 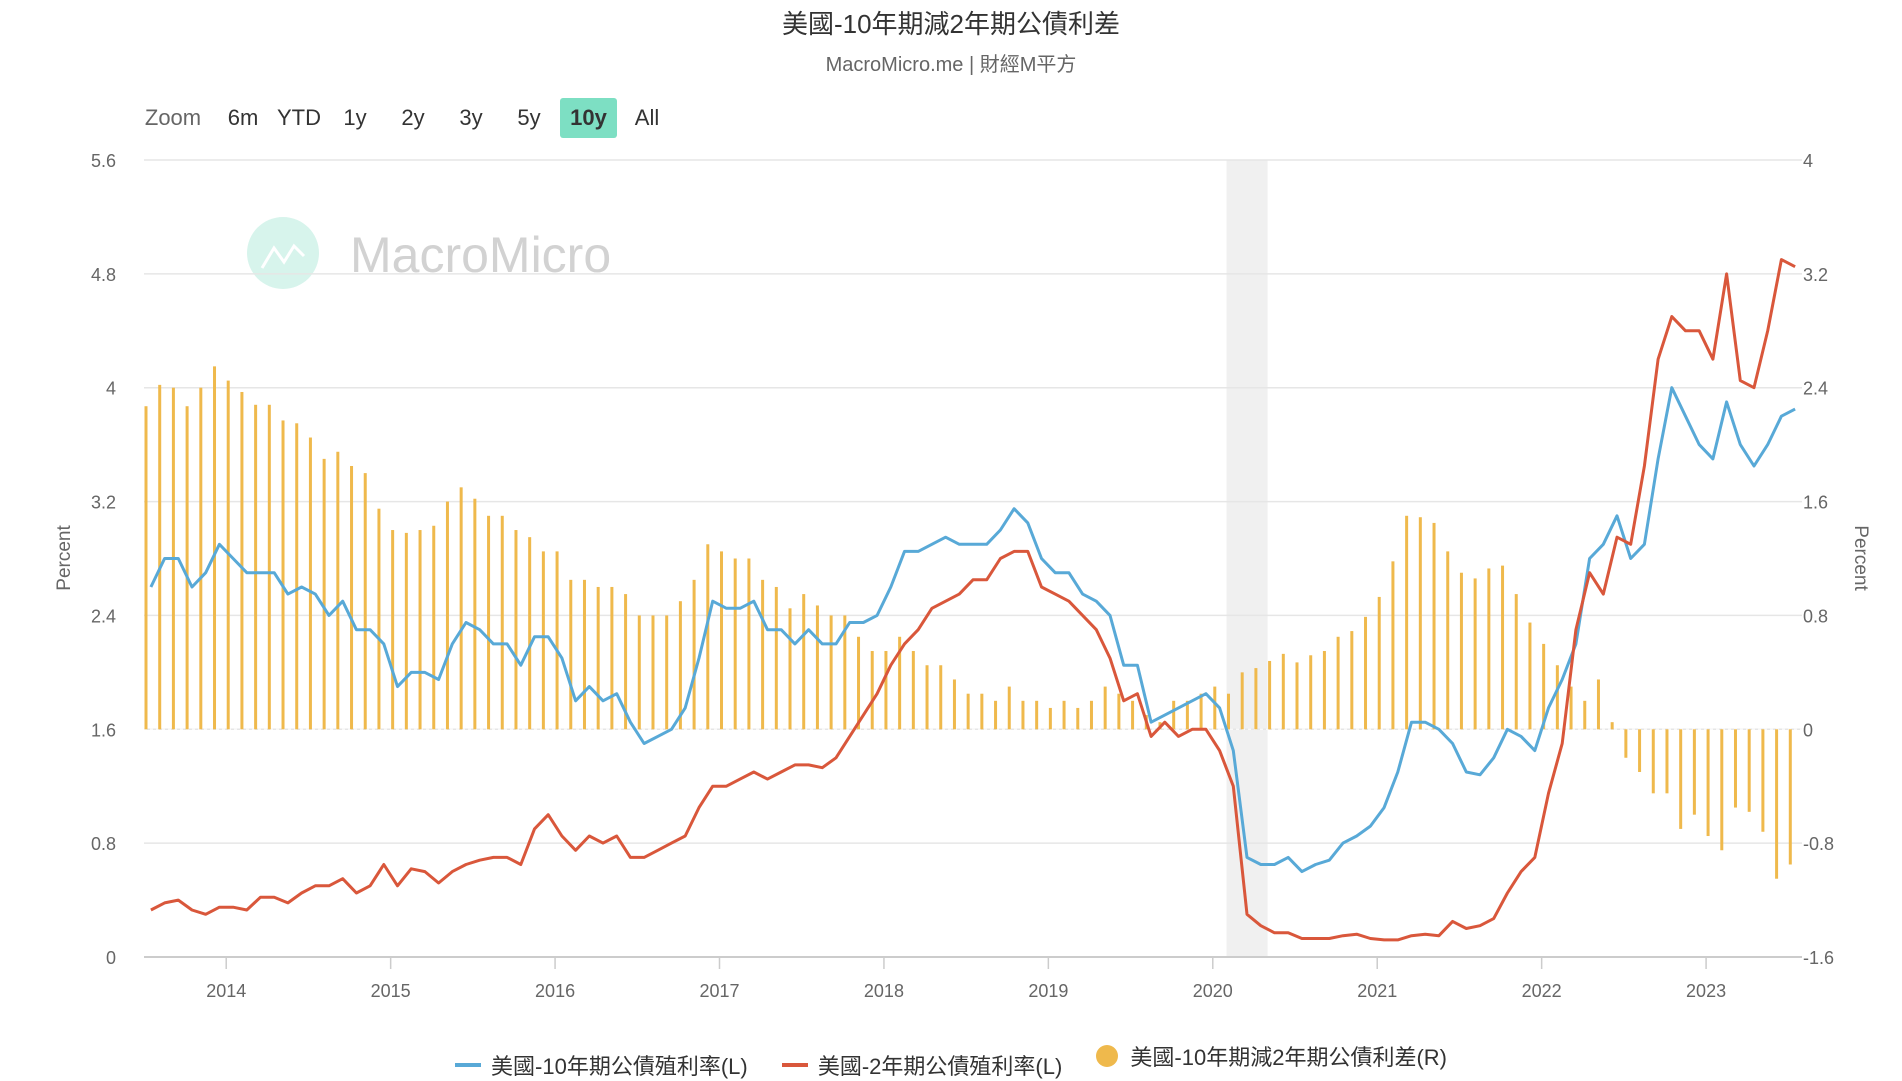 What do you see at coordinates (111, 389) in the screenshot?
I see `left-axis-tick: 4` at bounding box center [111, 389].